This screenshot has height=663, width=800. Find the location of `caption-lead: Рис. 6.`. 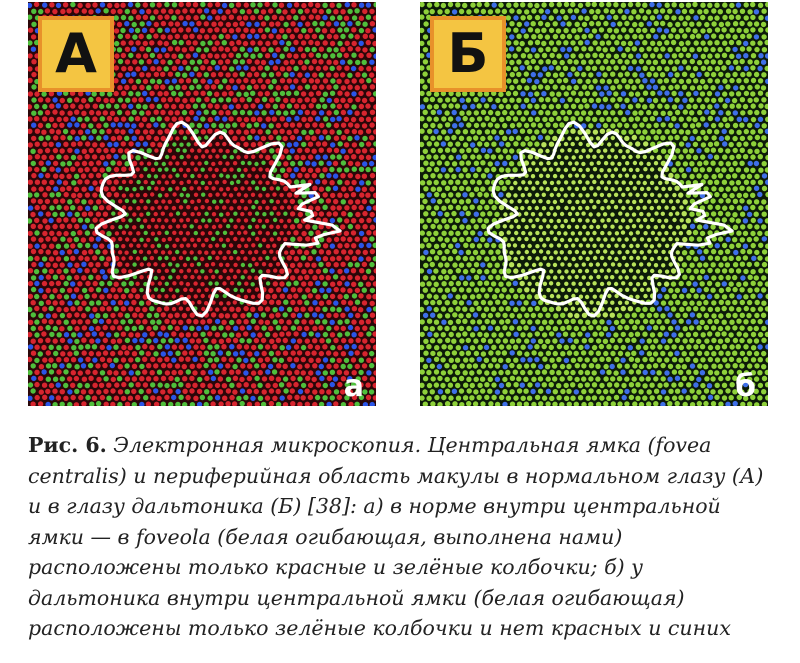

caption-lead: Рис. 6. is located at coordinates (67, 445).